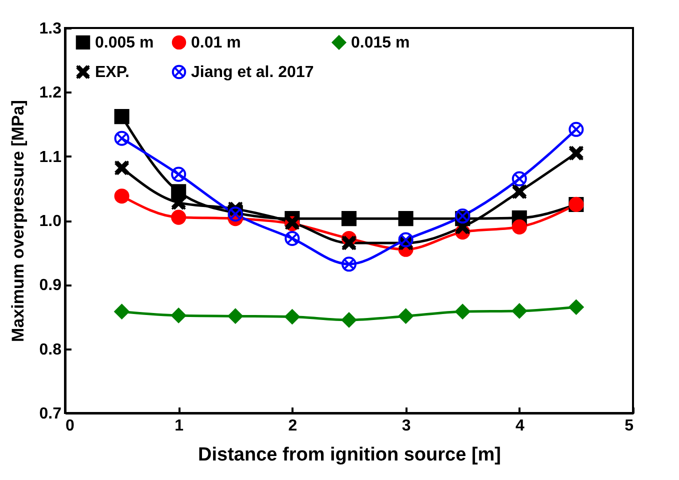 The height and width of the screenshot is (480, 679). What do you see at coordinates (293, 426) in the screenshot?
I see `x-tick-label: 2` at bounding box center [293, 426].